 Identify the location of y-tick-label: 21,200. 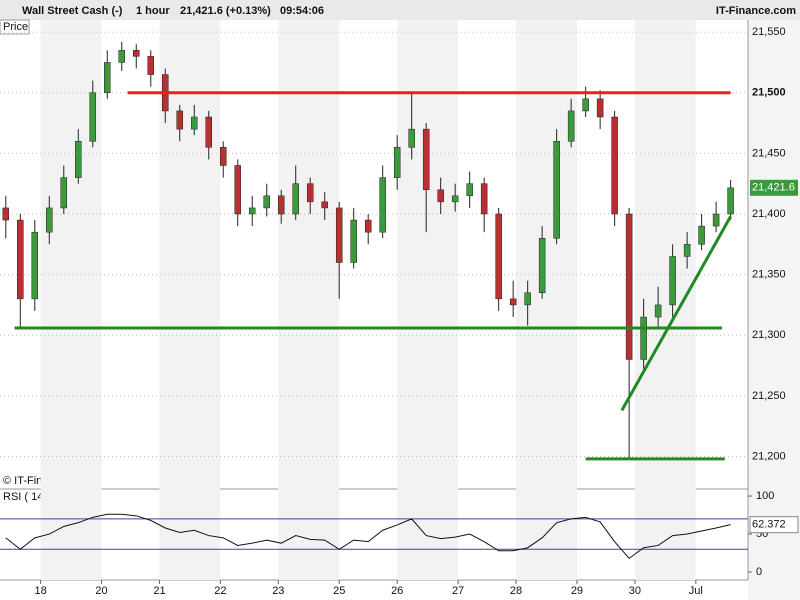
(769, 456).